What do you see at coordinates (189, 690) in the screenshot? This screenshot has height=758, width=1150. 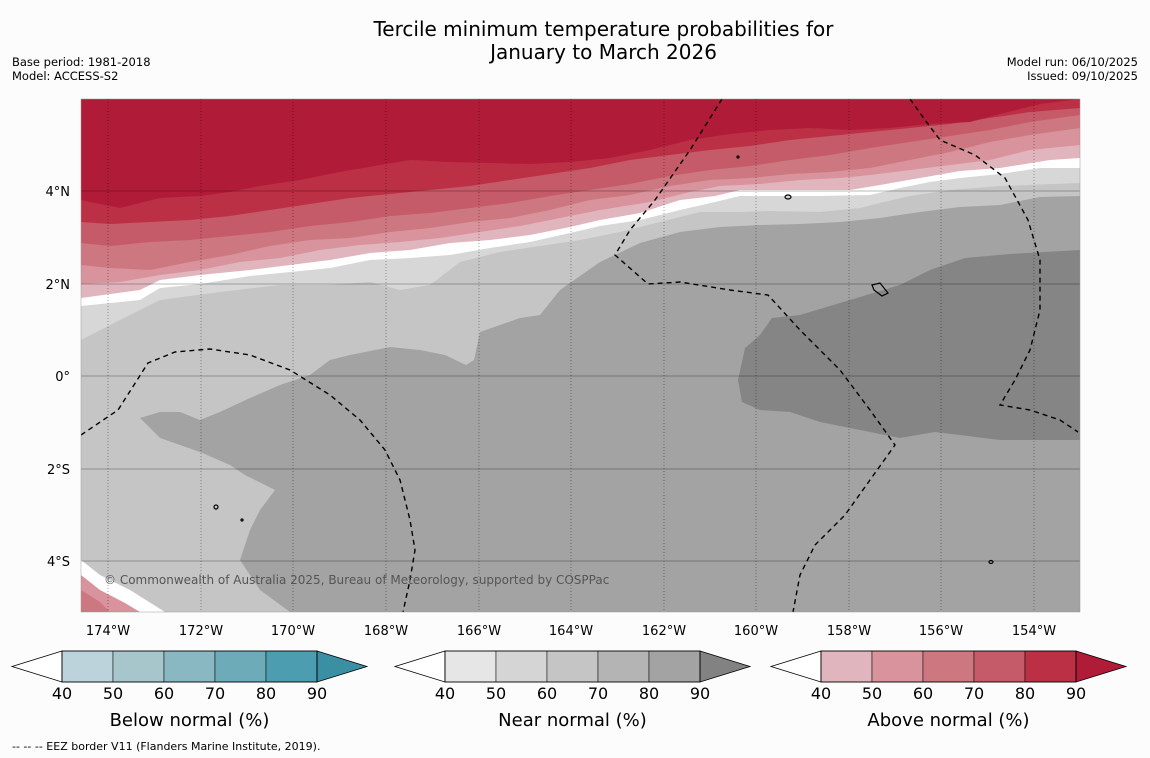 I see `colorbar: 40 50 60 70 80 90 Below normal (%)` at bounding box center [189, 690].